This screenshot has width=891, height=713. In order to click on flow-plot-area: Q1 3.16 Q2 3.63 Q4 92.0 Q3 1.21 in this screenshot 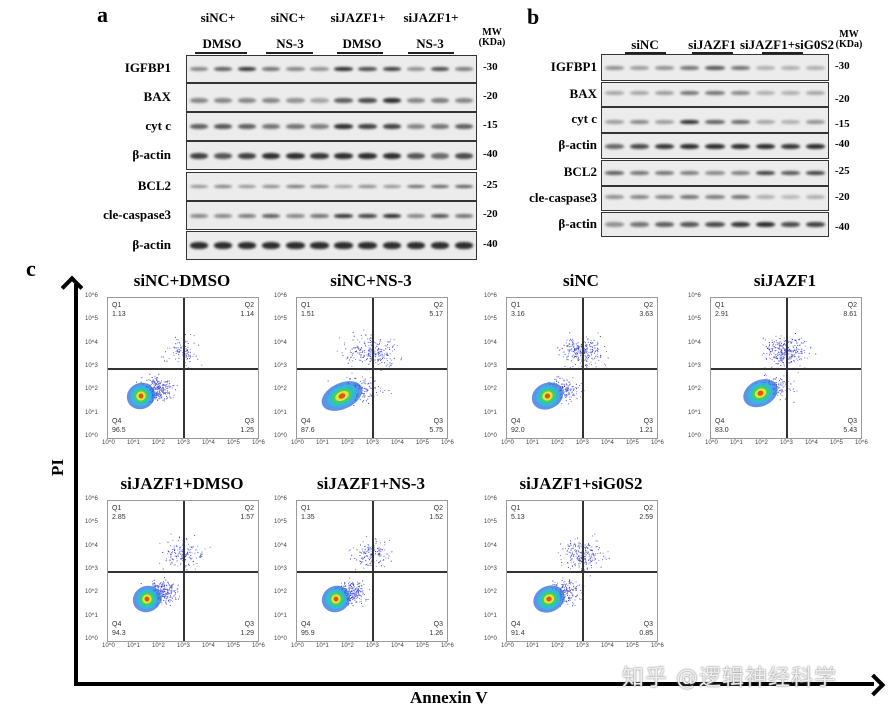, I will do `click(582, 368)`.